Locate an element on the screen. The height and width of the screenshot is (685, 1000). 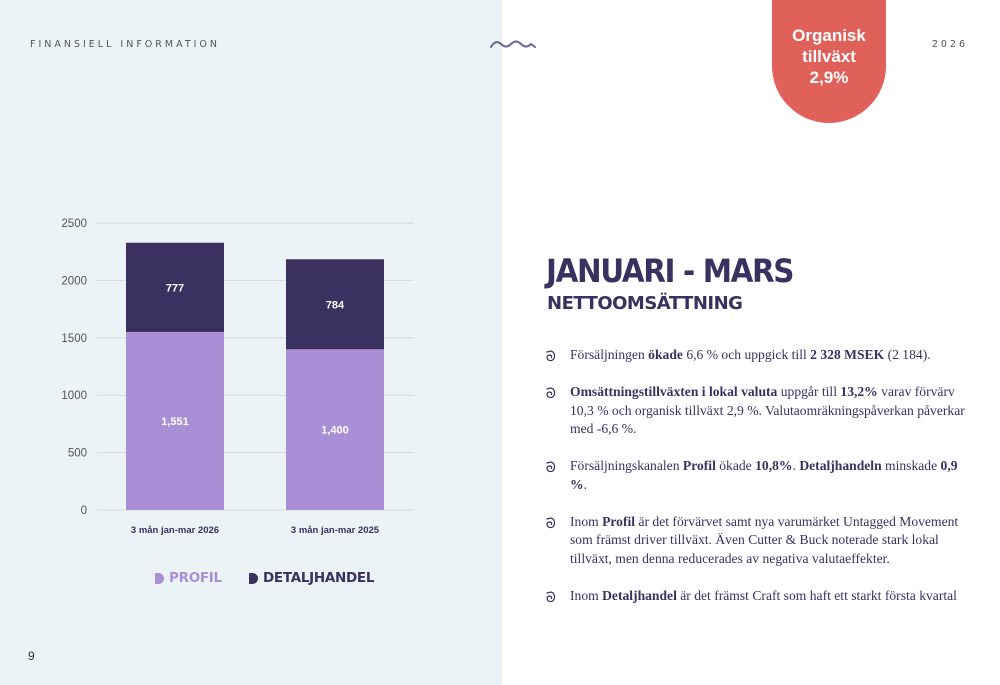
badge-line2: tillväxt is located at coordinates (829, 56).